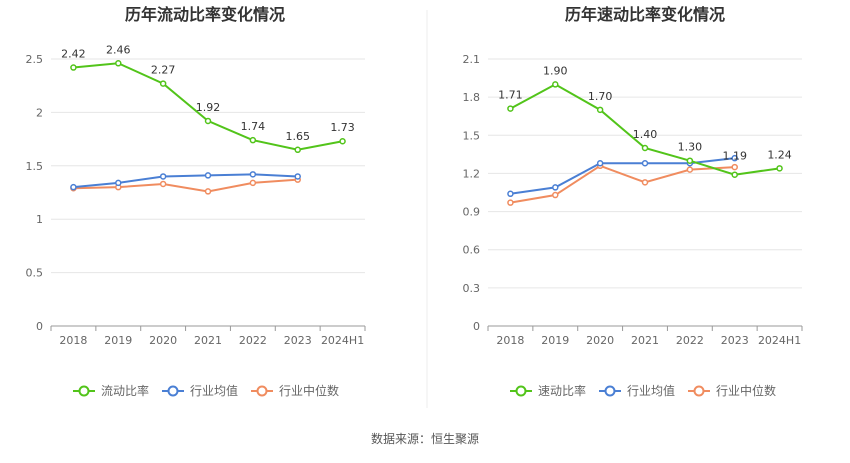 The image size is (850, 463). What do you see at coordinates (425, 438) in the screenshot?
I see `data-source-label: 数据来源：恒生聚源` at bounding box center [425, 438].